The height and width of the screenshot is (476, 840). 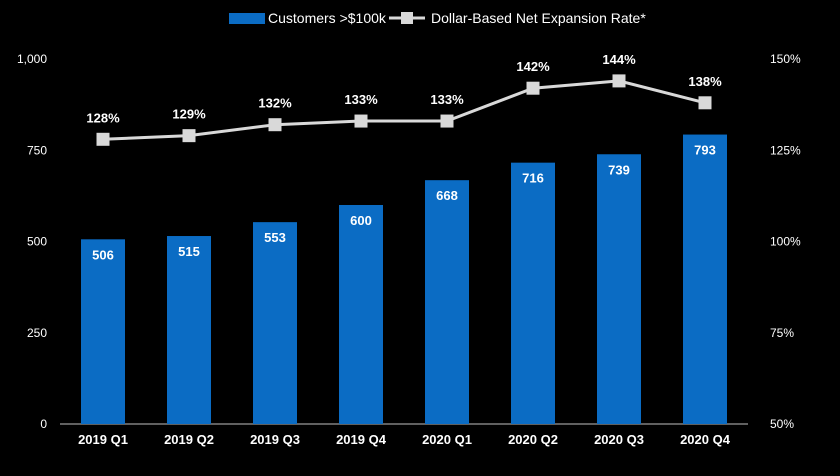 I want to click on x-tick-label: 2020 Q2, so click(x=533, y=439).